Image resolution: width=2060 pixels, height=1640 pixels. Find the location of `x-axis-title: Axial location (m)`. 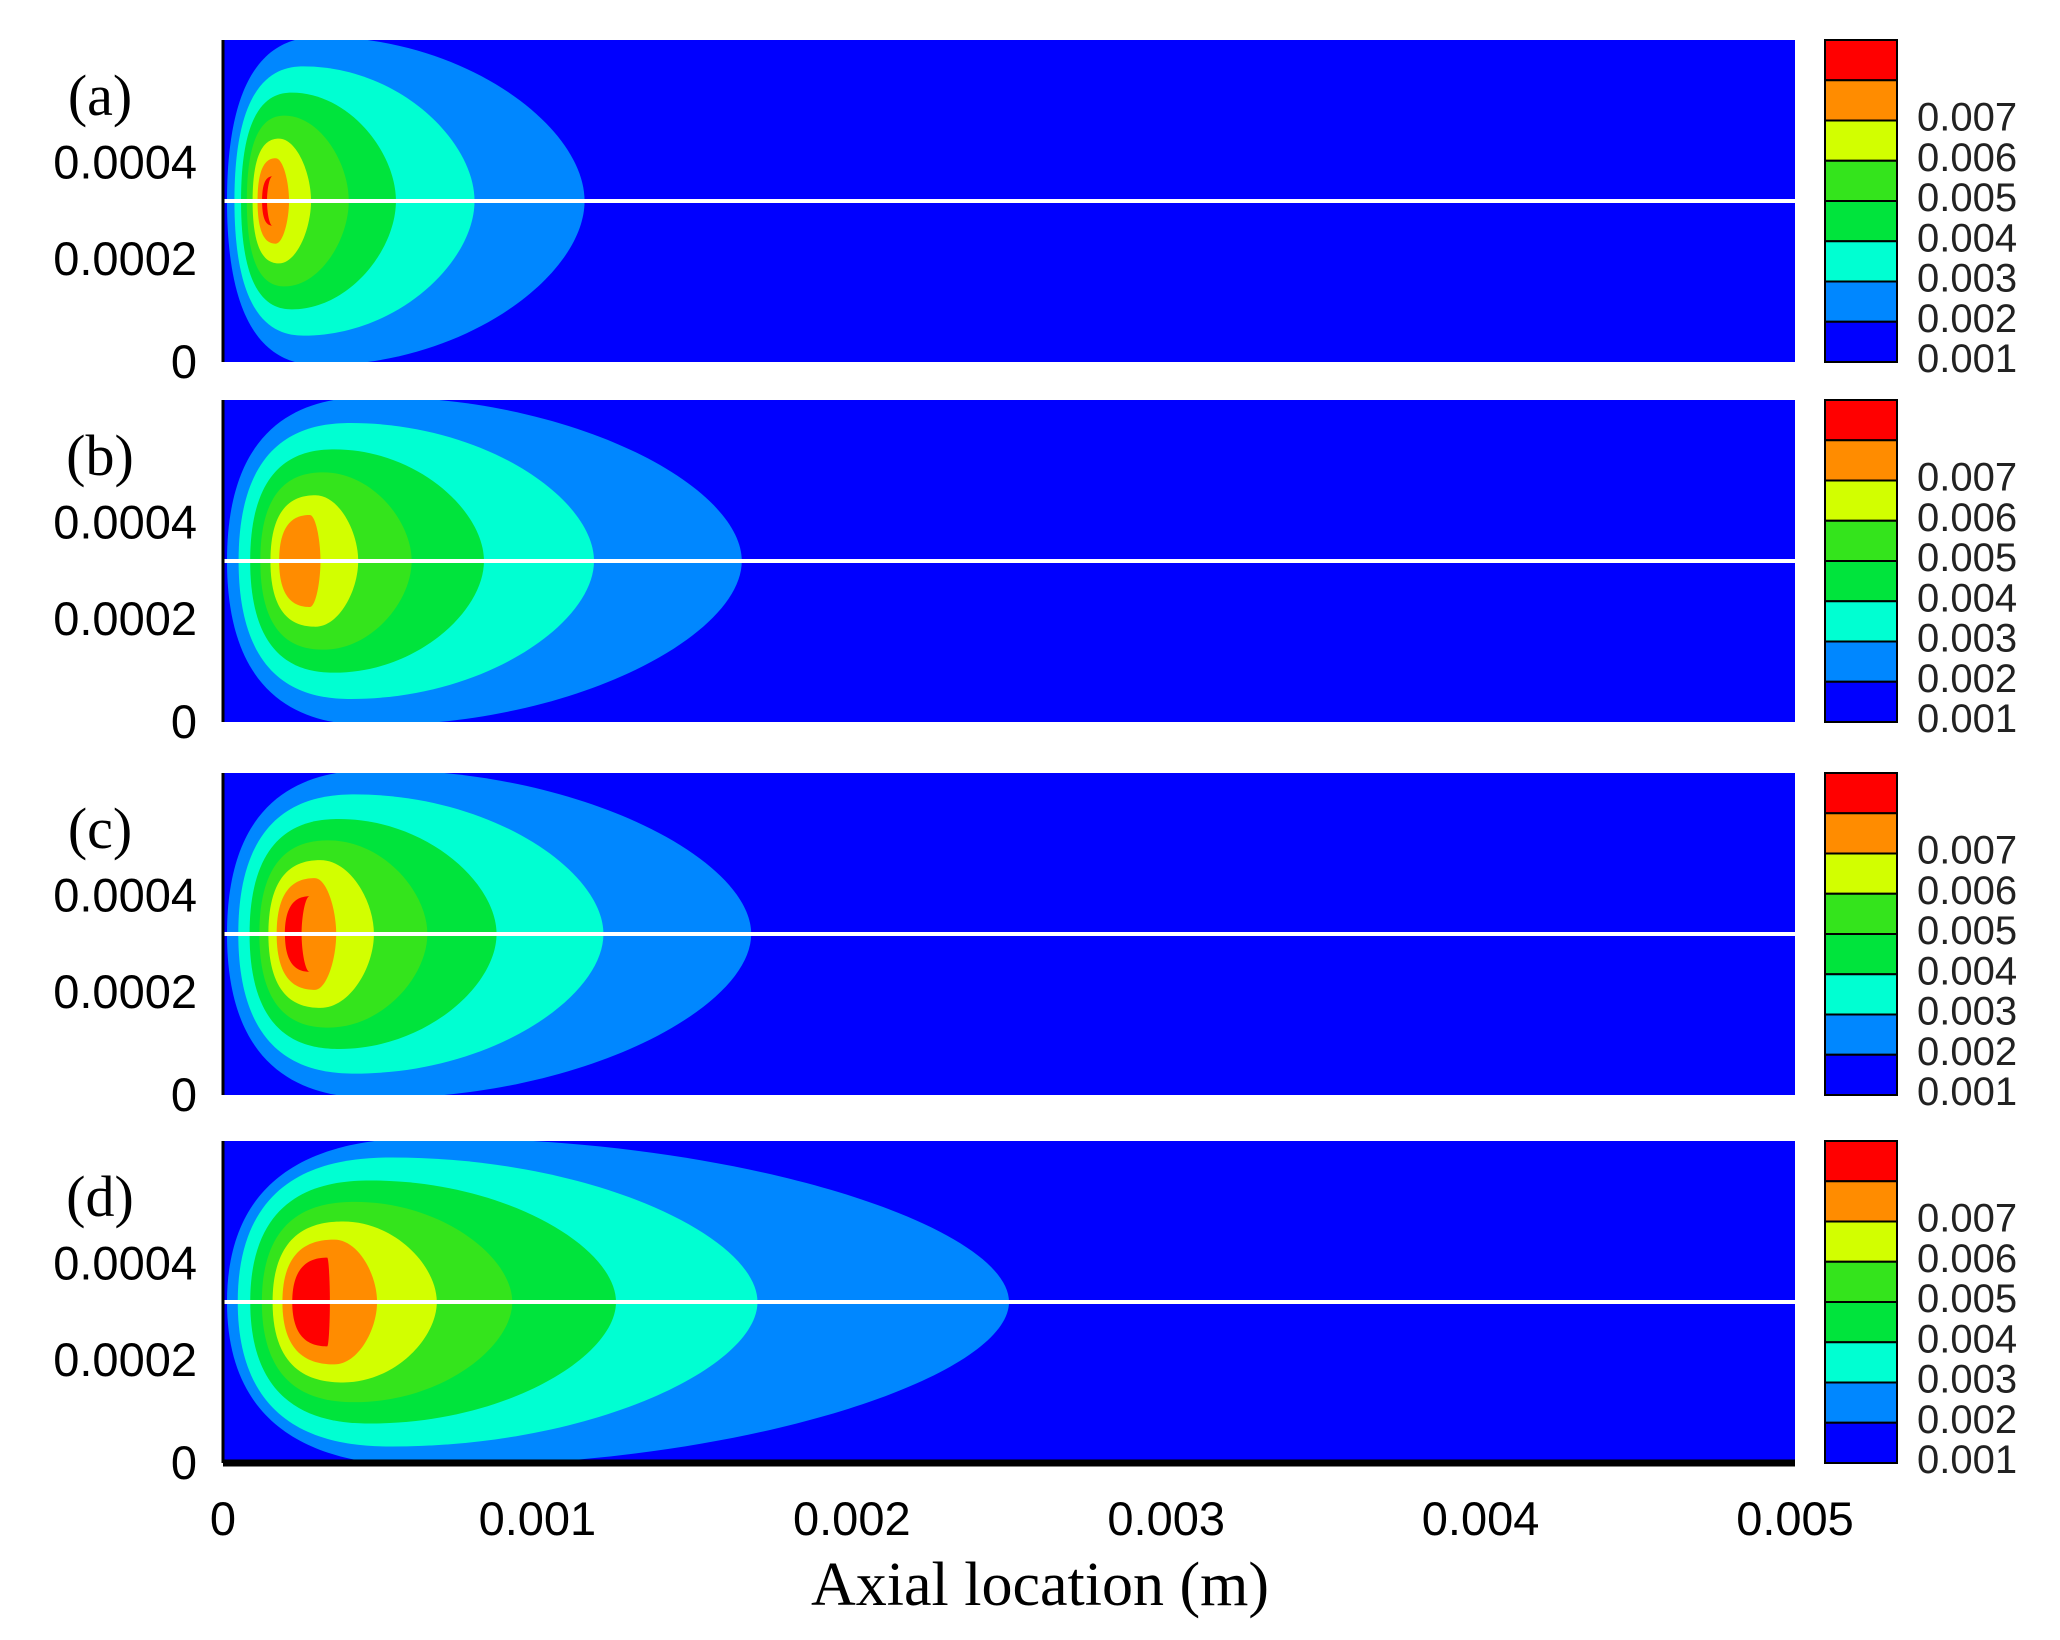

x-axis-title: Axial location (m) is located at coordinates (1040, 1585).